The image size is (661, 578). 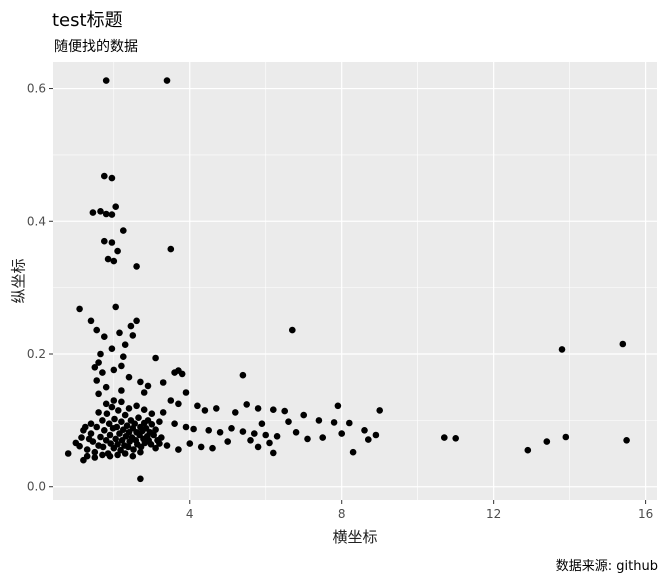 I want to click on chart-subtitle: 随便找的数据, so click(x=96, y=47).